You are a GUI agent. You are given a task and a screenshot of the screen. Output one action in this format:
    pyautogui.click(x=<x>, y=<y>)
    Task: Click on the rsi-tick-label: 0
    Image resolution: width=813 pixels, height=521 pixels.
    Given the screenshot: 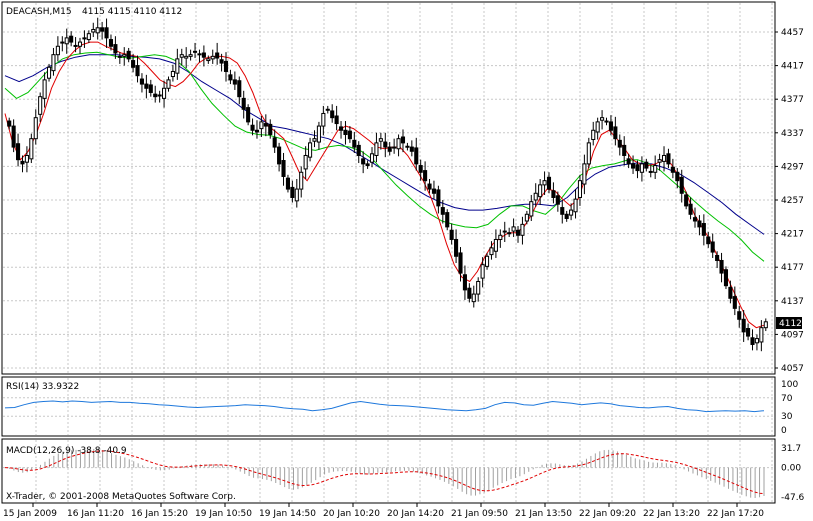 What is the action you would take?
    pyautogui.click(x=784, y=431)
    